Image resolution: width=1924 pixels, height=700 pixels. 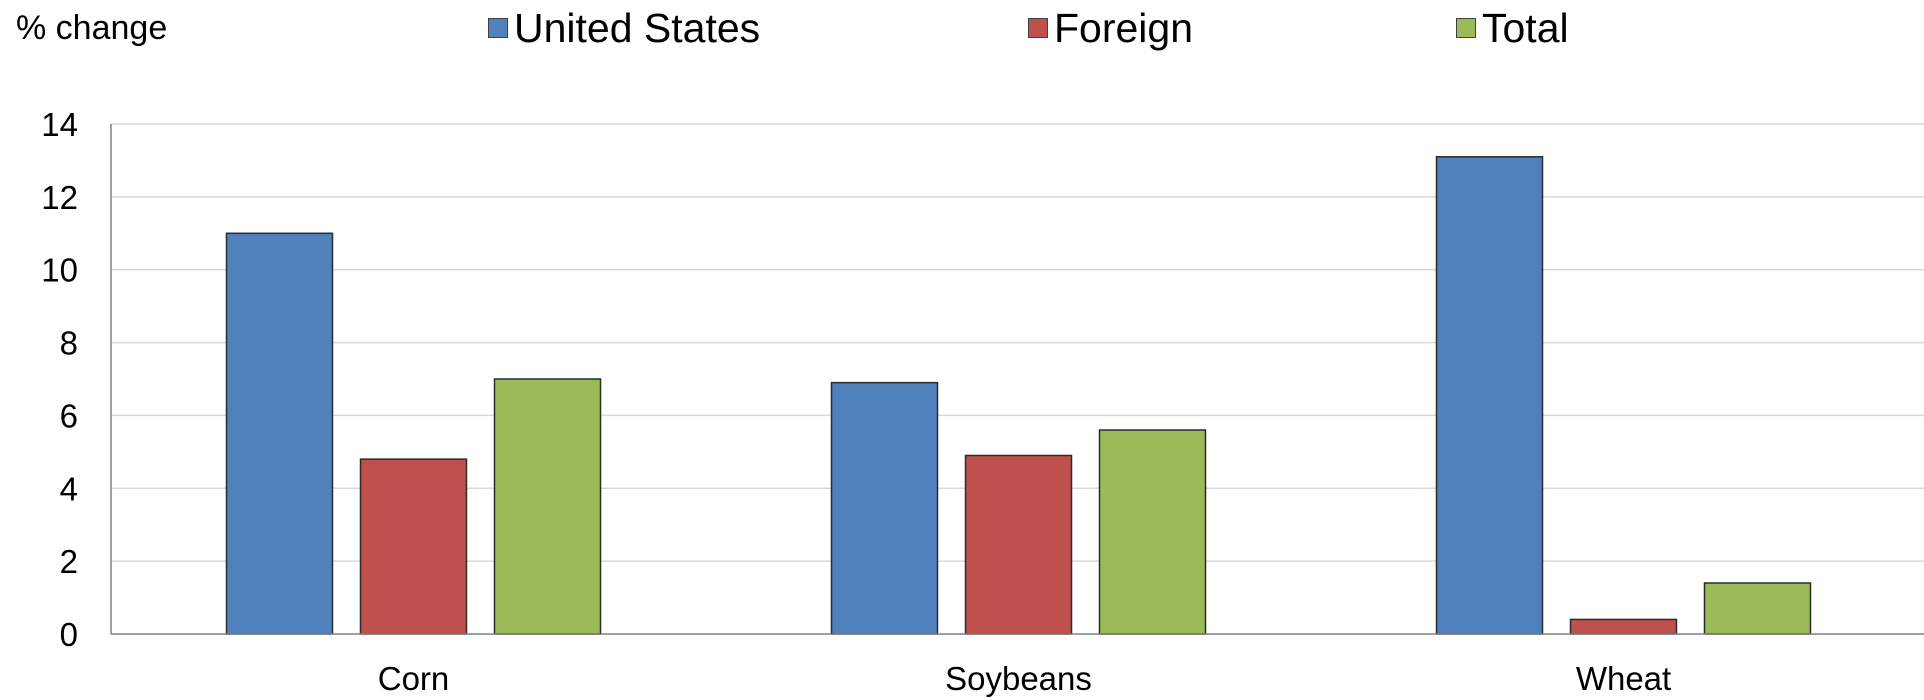 I want to click on bar-corn-united-states, so click(x=279, y=433).